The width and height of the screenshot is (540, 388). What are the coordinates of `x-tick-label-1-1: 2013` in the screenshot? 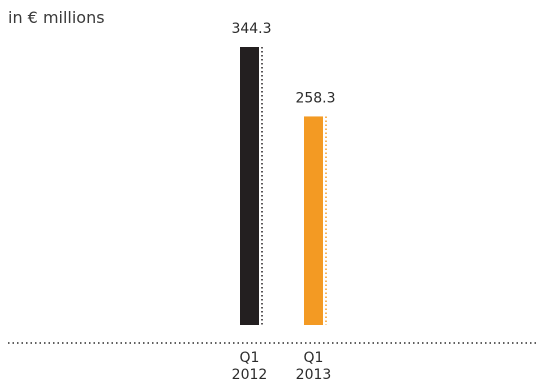 It's located at (314, 375).